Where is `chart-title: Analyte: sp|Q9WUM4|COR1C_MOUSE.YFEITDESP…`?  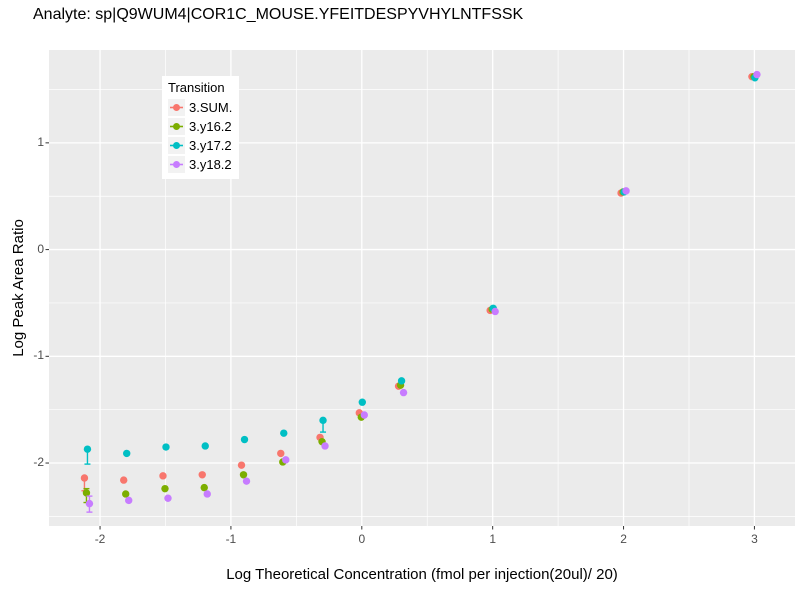 chart-title: Analyte: sp|Q9WUM4|COR1C_MOUSE.YFEITDESP… is located at coordinates (278, 14).